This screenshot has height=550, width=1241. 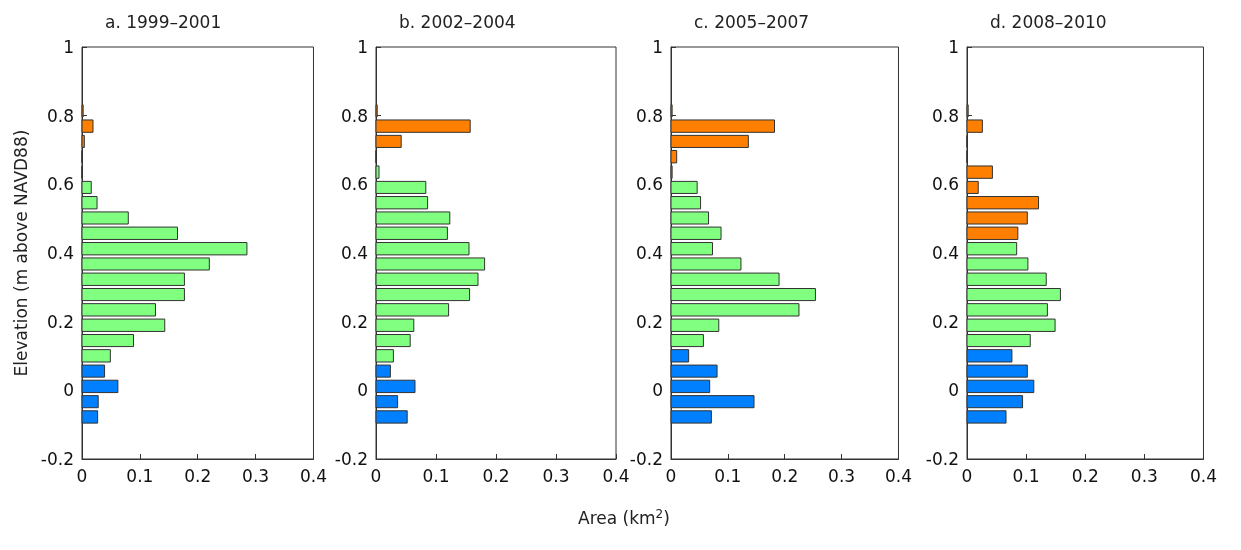 What do you see at coordinates (752, 21) in the screenshot?
I see `chart-title: c. 2005–2007` at bounding box center [752, 21].